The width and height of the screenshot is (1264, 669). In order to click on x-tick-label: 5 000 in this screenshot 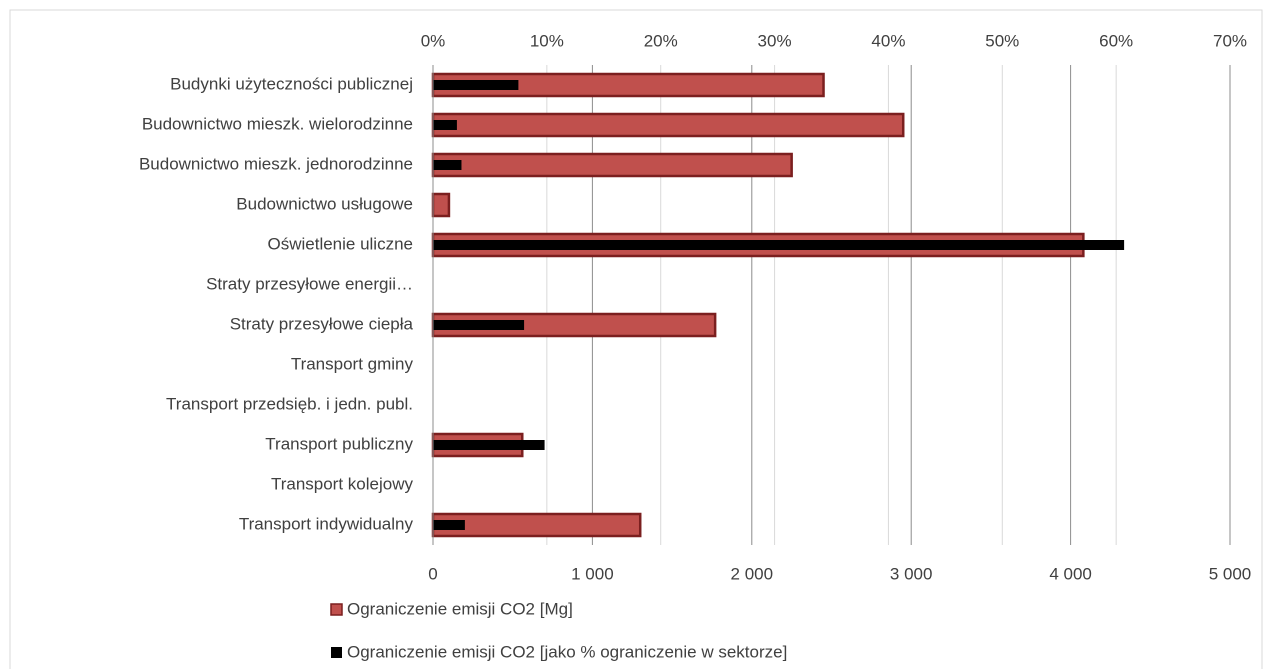, I will do `click(1230, 573)`.